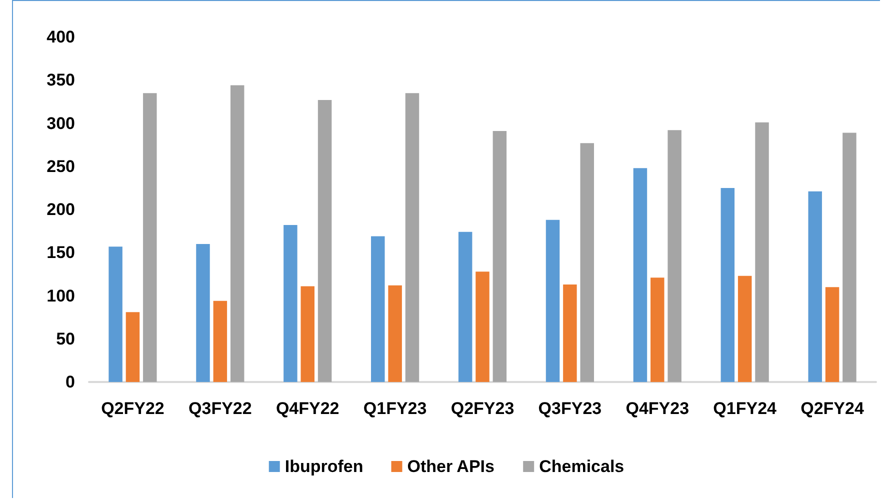  I want to click on x-tick-label: Q4FY23, so click(658, 408).